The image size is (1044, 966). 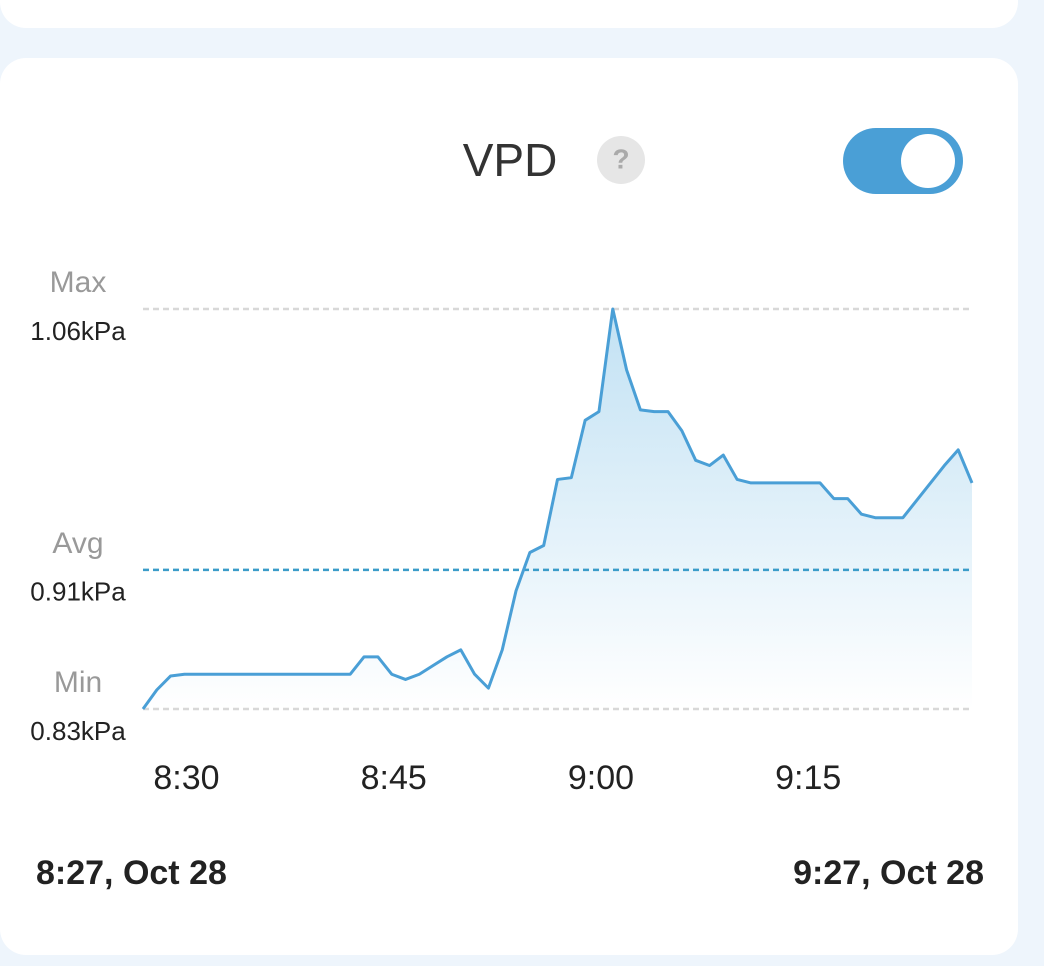 I want to click on reference-value: 1.06kPa, so click(x=78, y=331).